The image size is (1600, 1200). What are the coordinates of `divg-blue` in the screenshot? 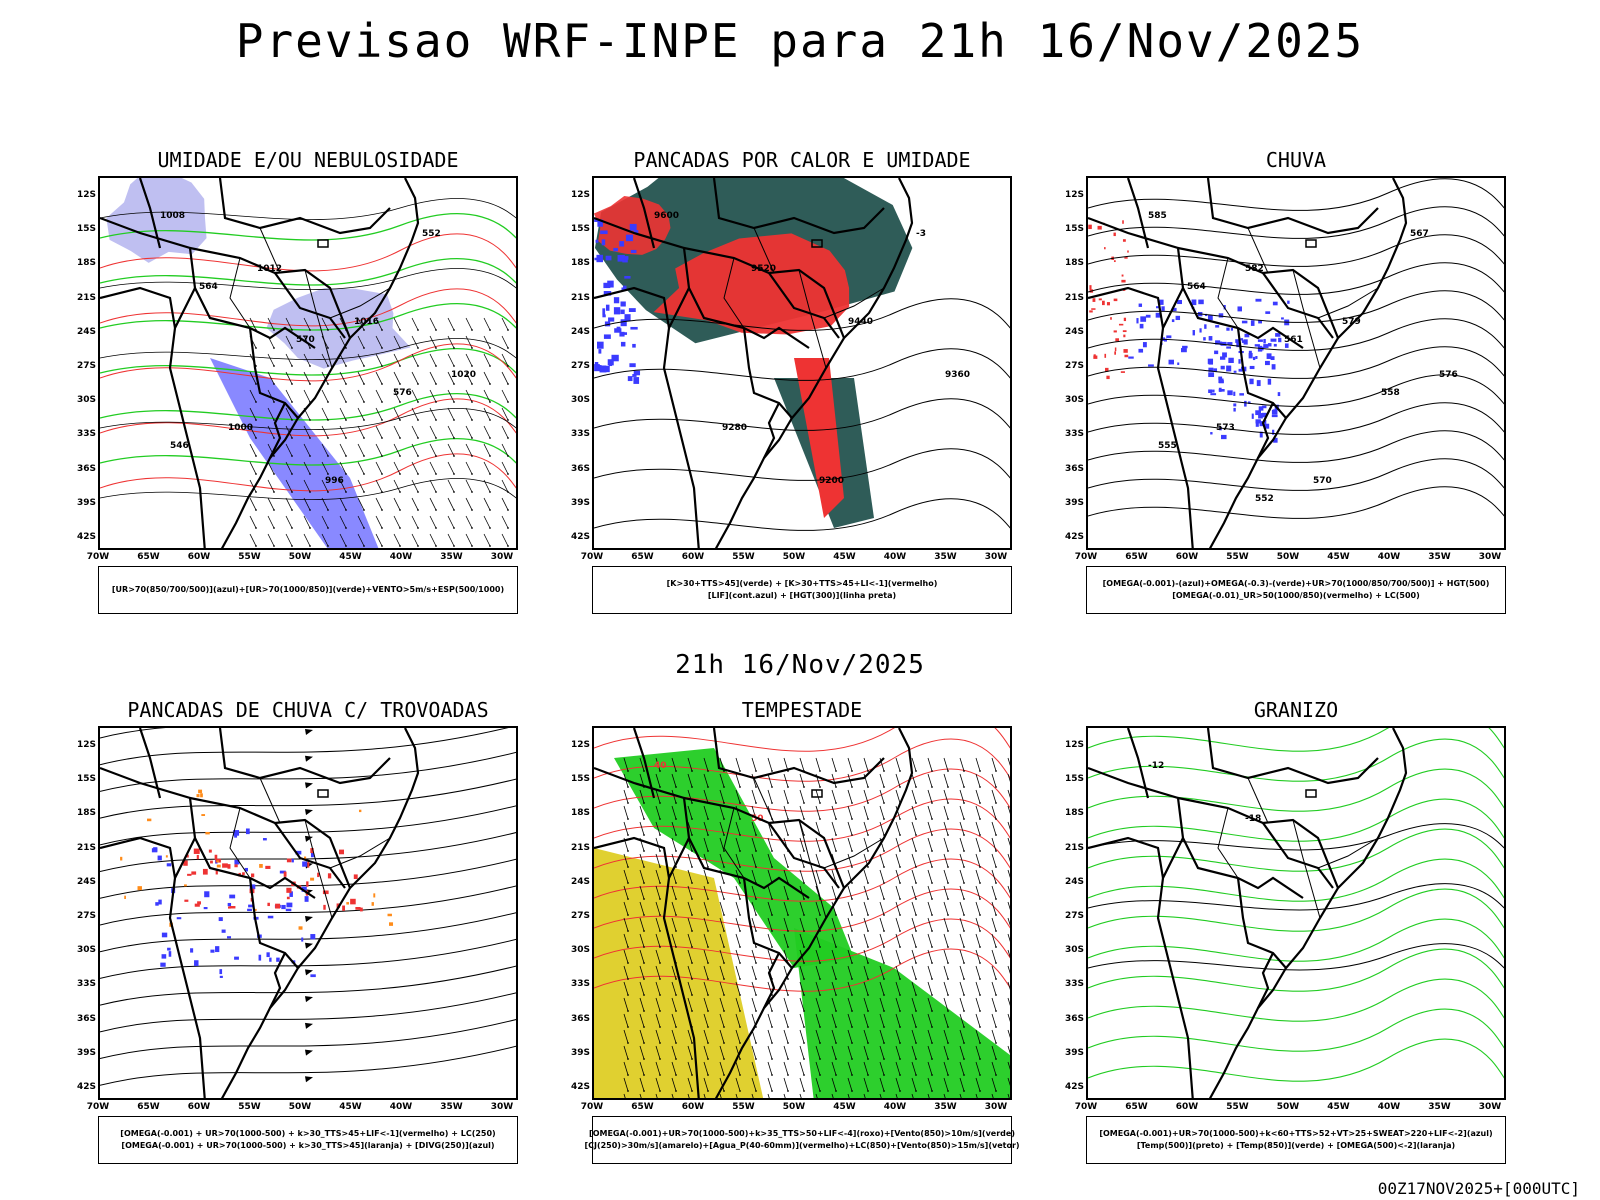 It's located at (236, 958).